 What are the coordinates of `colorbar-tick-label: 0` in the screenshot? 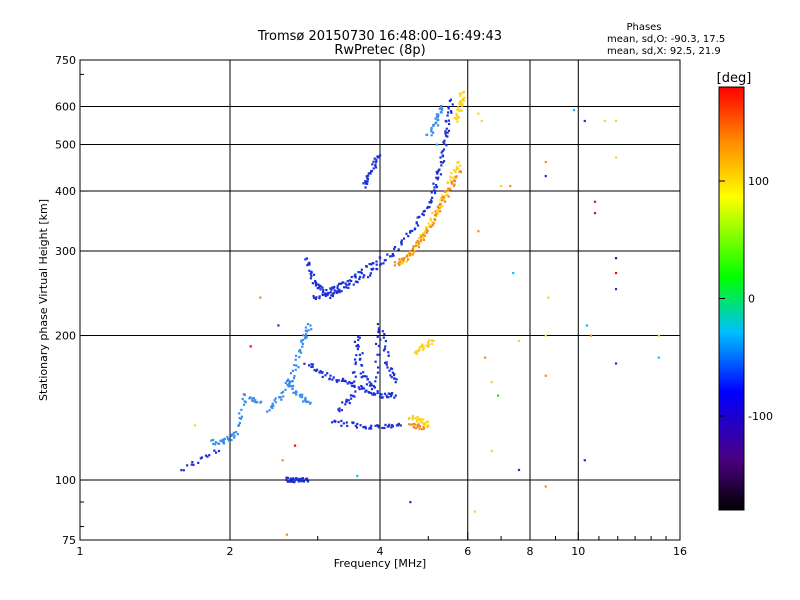 It's located at (751, 299).